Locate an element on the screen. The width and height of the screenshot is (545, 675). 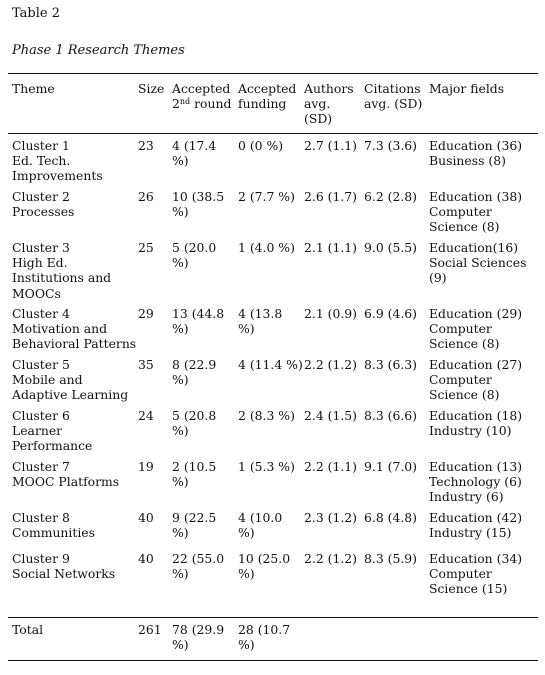
cell-accepted: 5 (20.8%) is located at coordinates (194, 423).